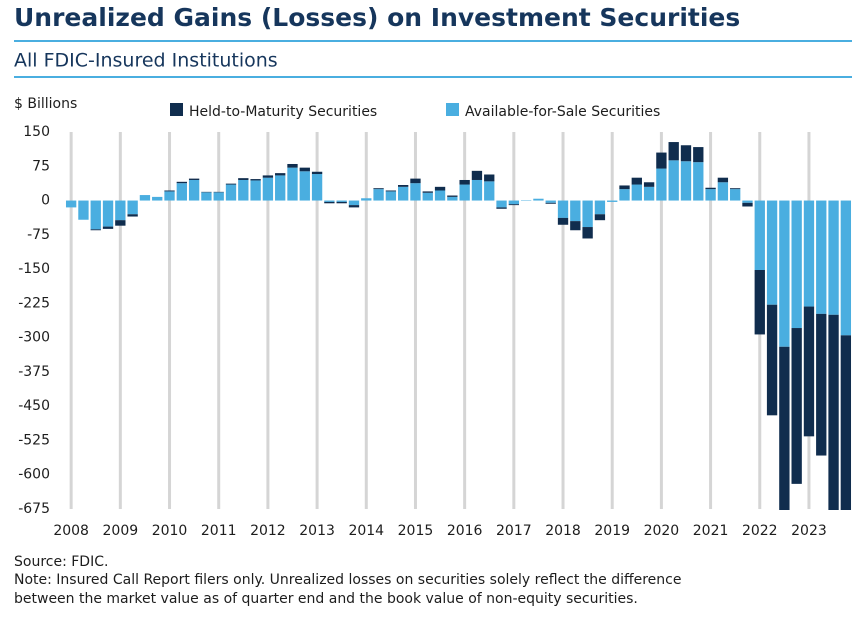  Describe the element at coordinates (562, 112) in the screenshot. I see `legend-label: Available-for-Sale Securities` at that location.